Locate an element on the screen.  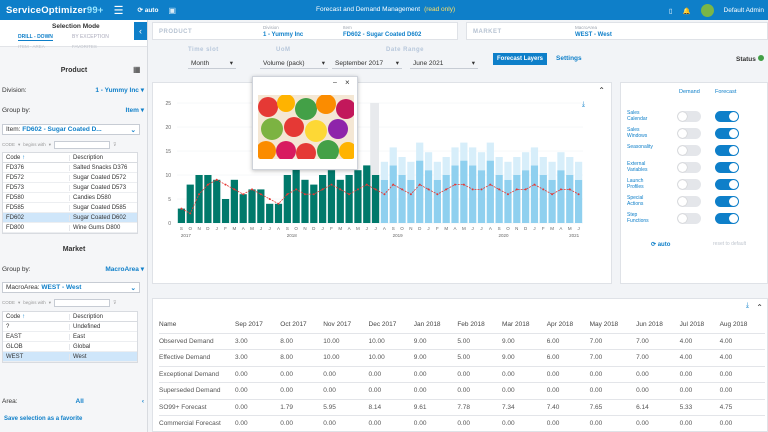
close-icon: × is located at coordinates (347, 82).